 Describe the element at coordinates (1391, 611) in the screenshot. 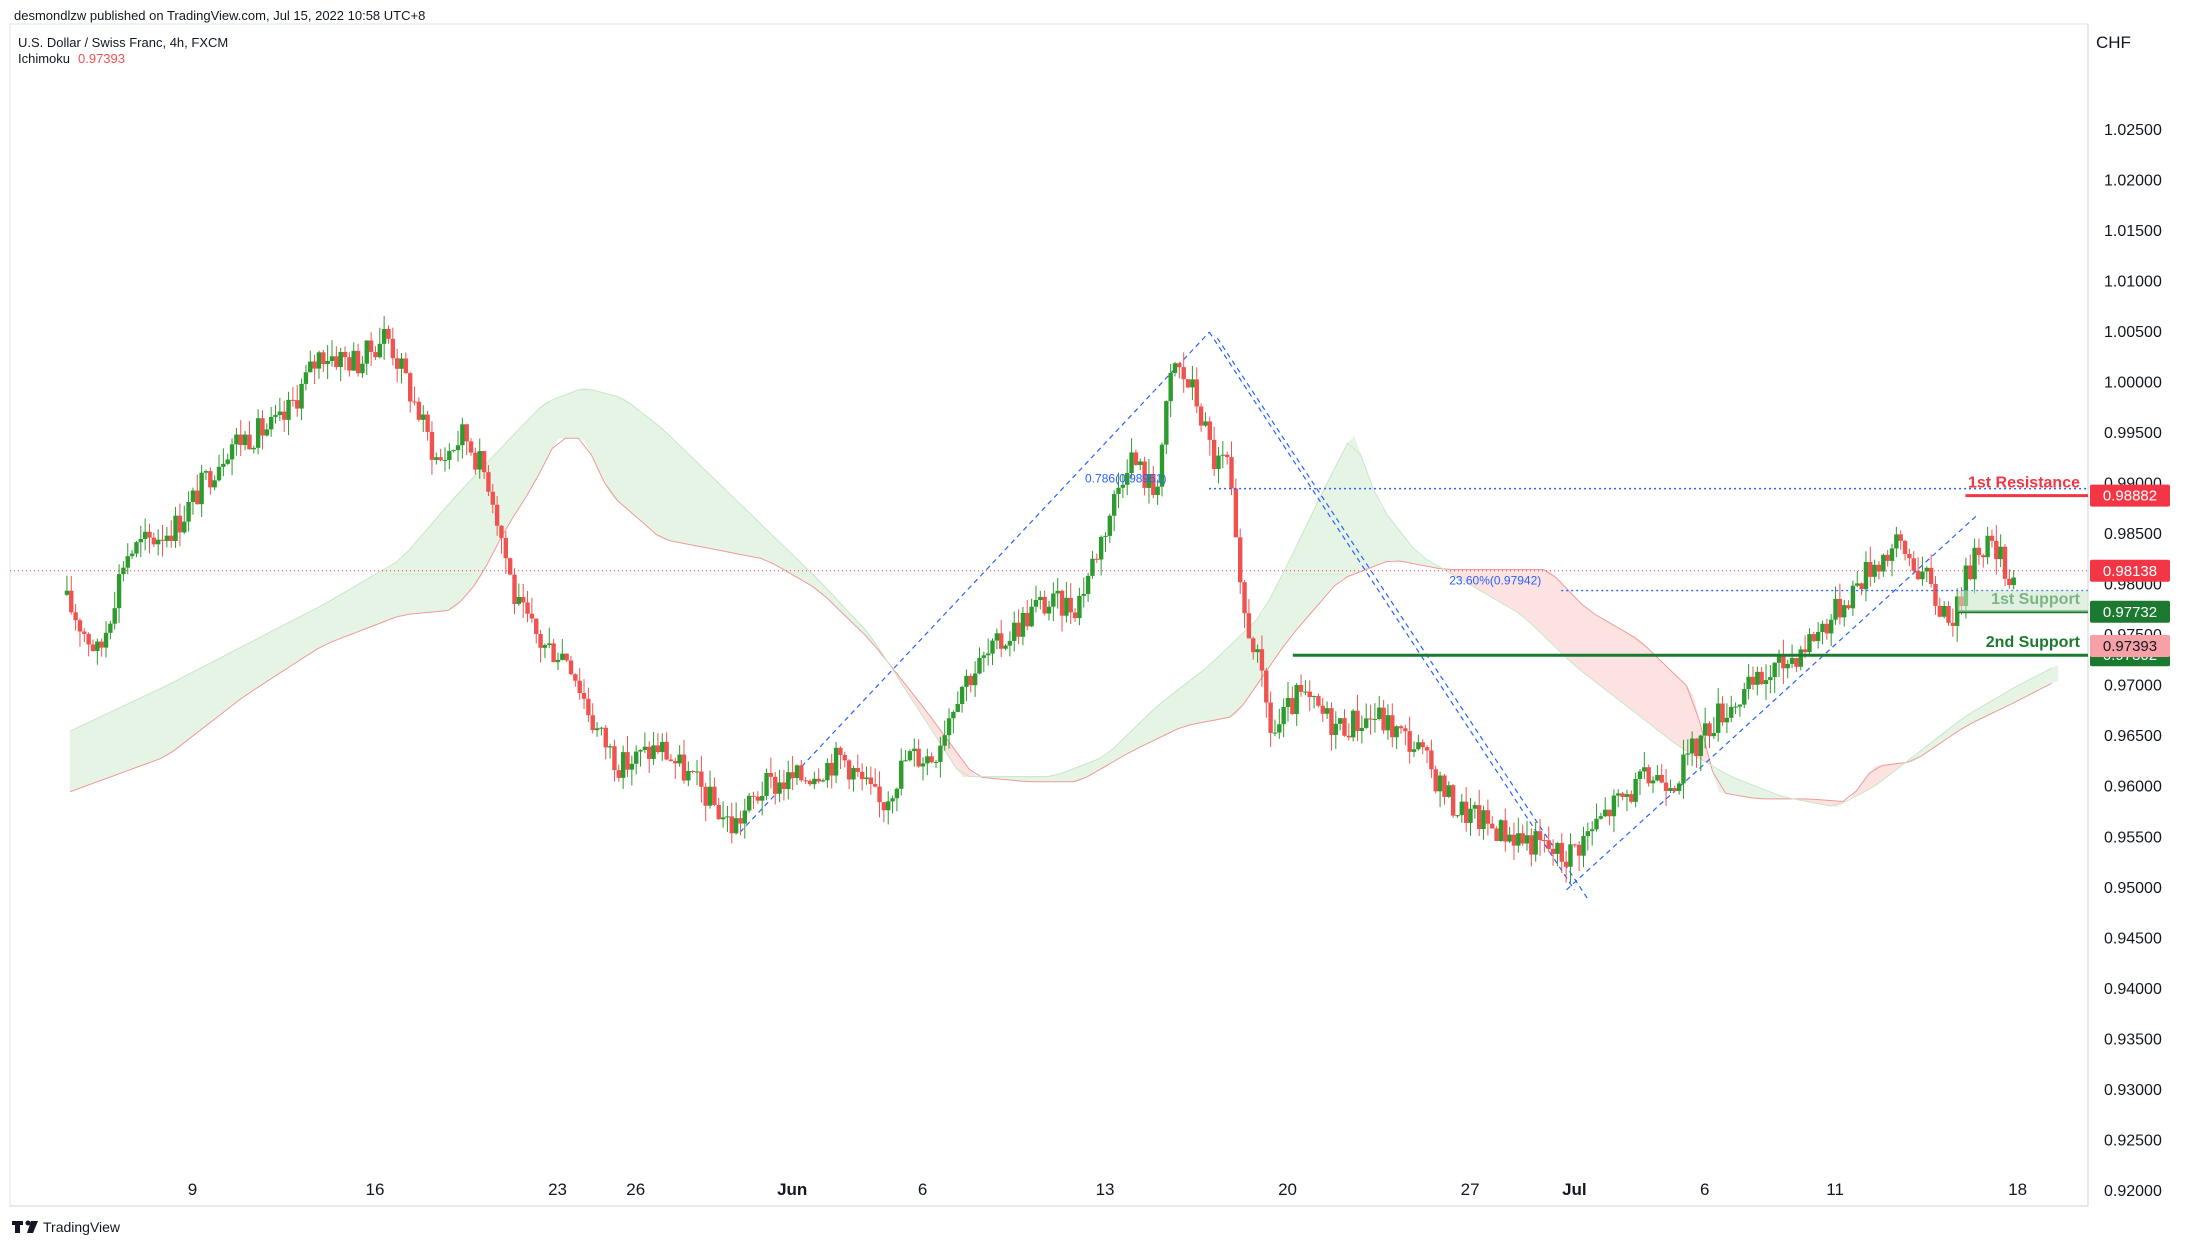

I see `trend-line` at that location.